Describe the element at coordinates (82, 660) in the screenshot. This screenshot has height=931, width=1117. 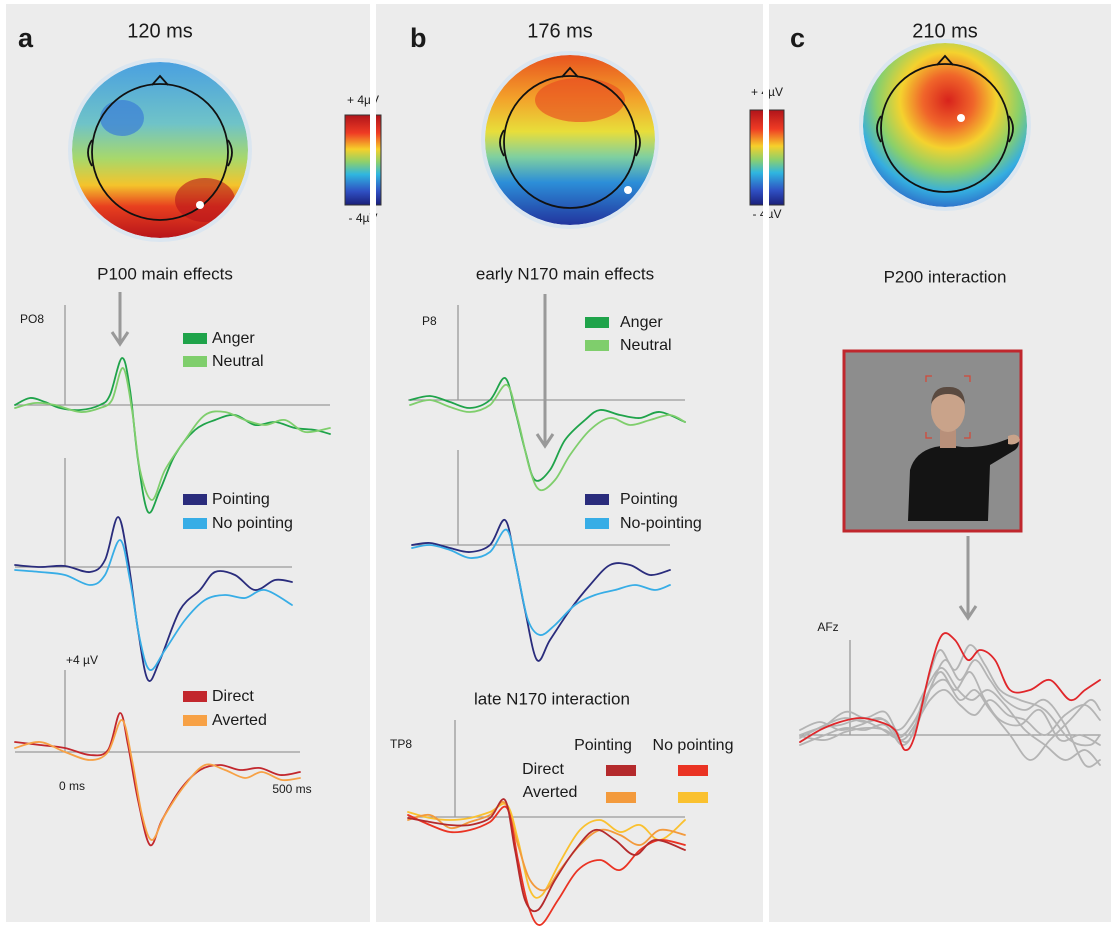
I see `amplitude-label: +4 µV` at that location.